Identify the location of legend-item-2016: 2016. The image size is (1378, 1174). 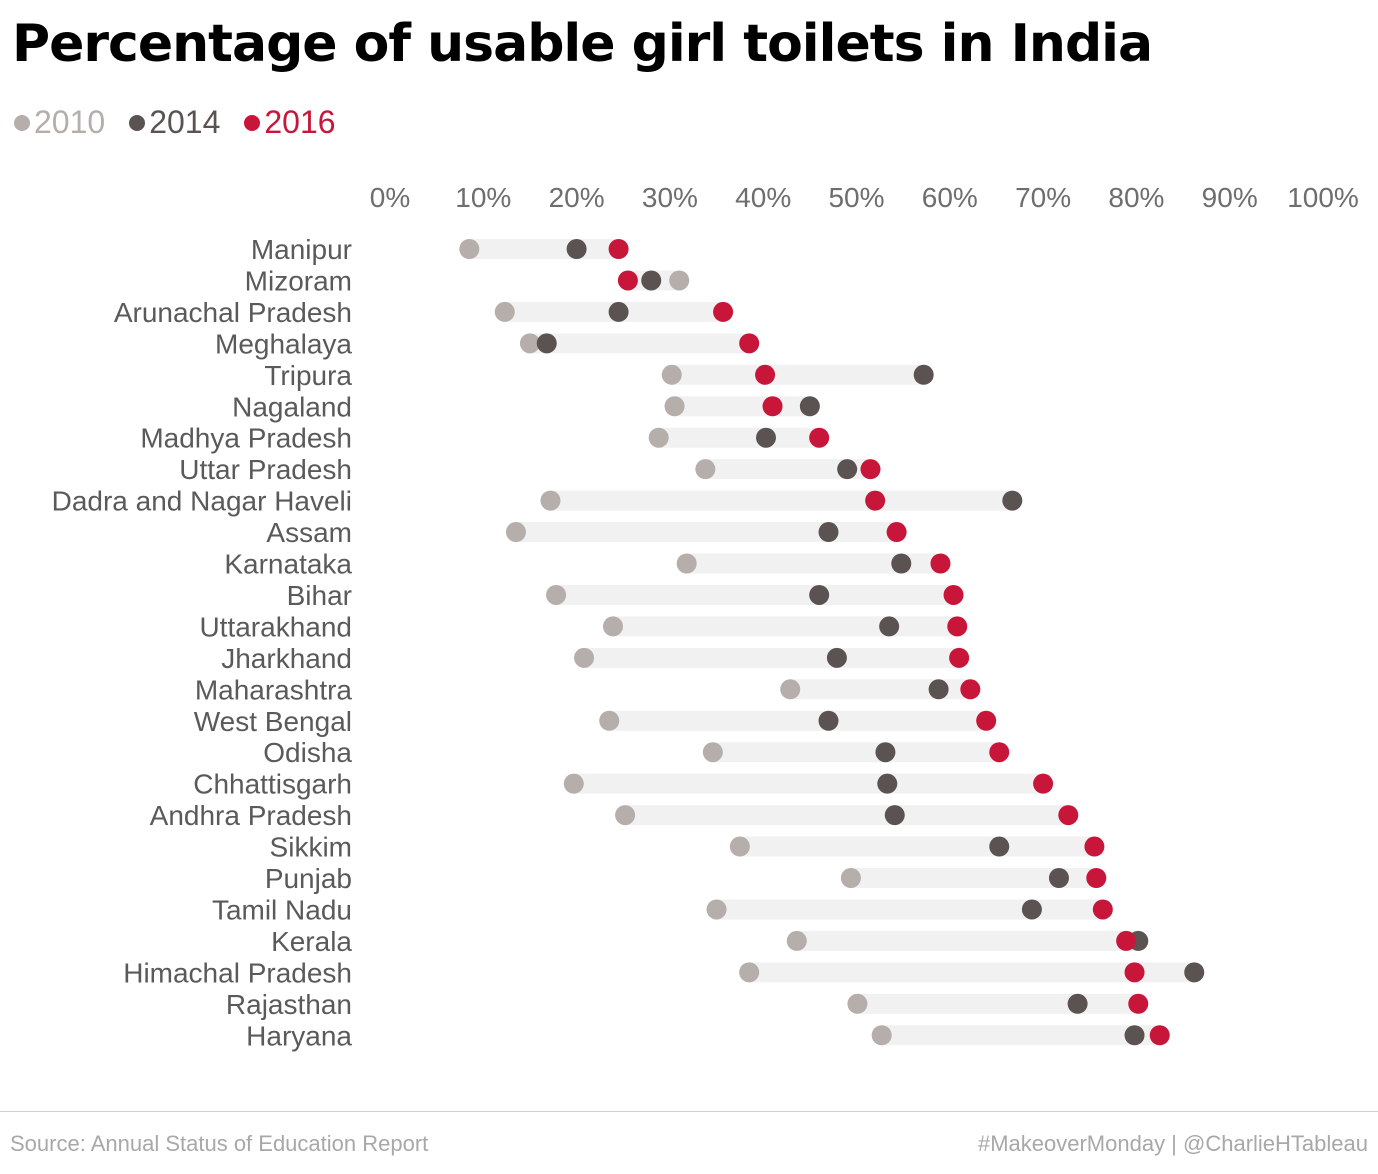
(290, 122).